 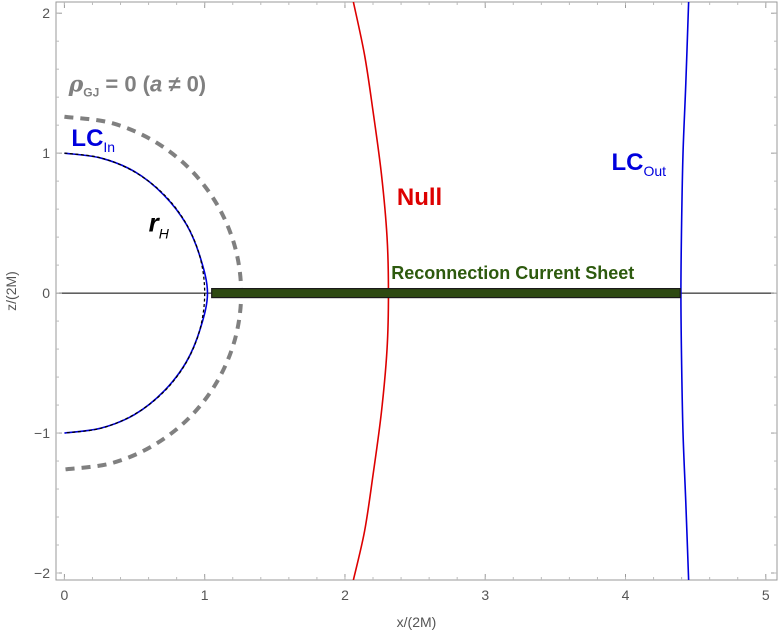 What do you see at coordinates (46, 293) in the screenshot?
I see `y-tick-label: 0` at bounding box center [46, 293].